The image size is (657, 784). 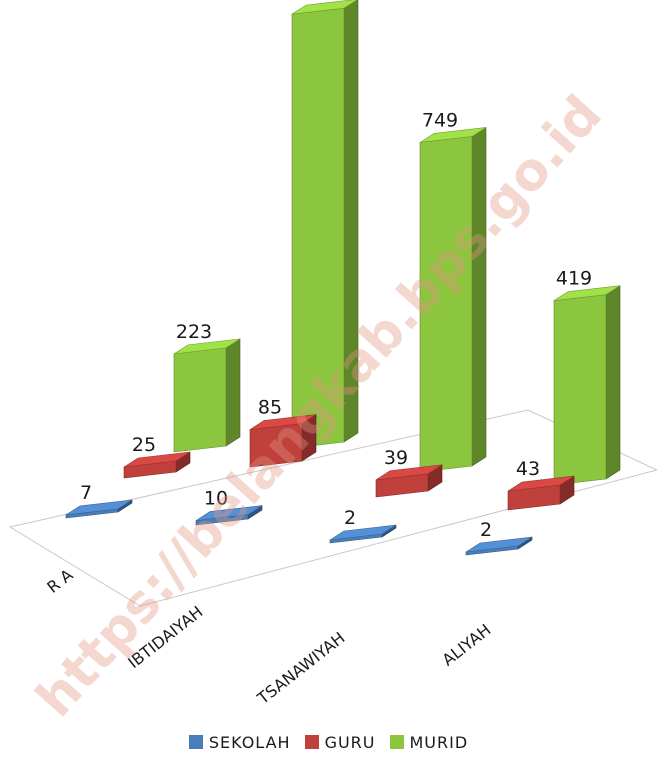 I want to click on value-label-guru-aliyah: 43, so click(x=528, y=469).